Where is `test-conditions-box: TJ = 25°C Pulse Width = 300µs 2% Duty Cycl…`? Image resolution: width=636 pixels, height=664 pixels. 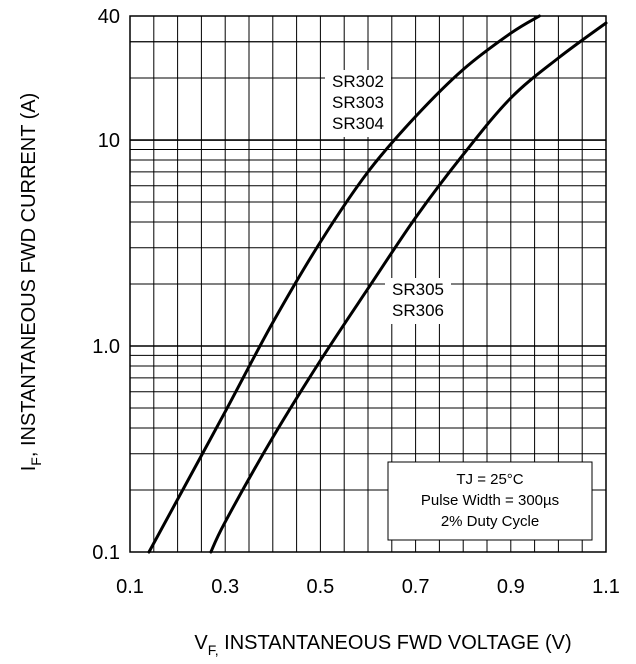
test-conditions-box: TJ = 25°C Pulse Width = 300µs 2% Duty Cycl… is located at coordinates (490, 501).